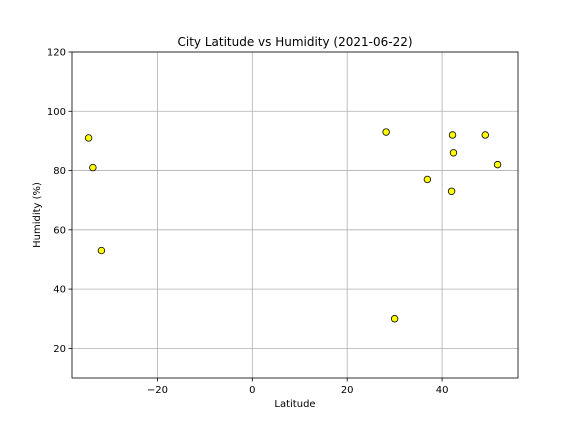 The width and height of the screenshot is (576, 432). What do you see at coordinates (37, 215) in the screenshot?
I see `y-axis-label: Humidity (%)` at bounding box center [37, 215].